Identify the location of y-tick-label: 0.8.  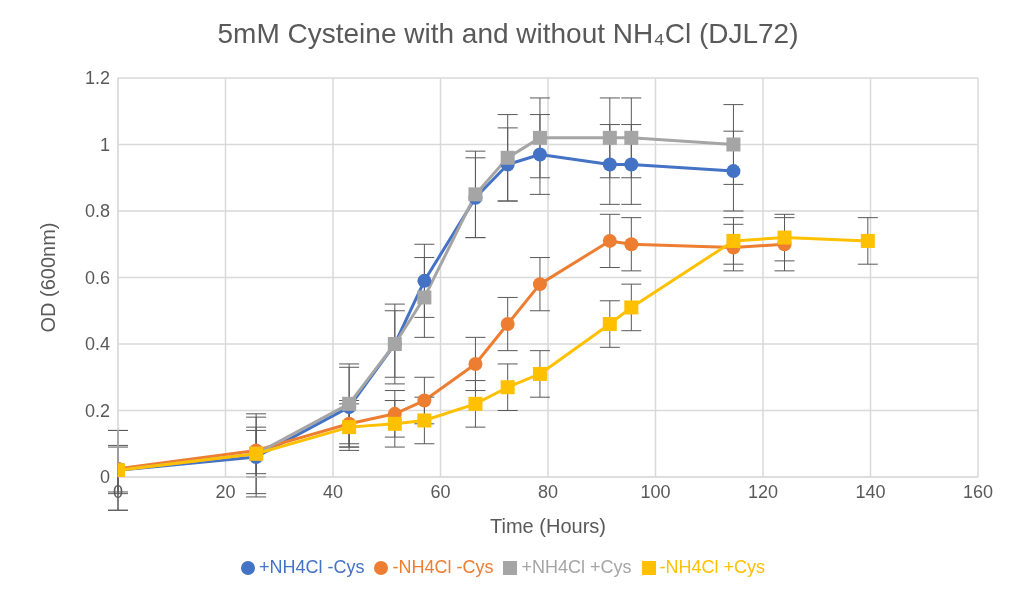
(97, 211).